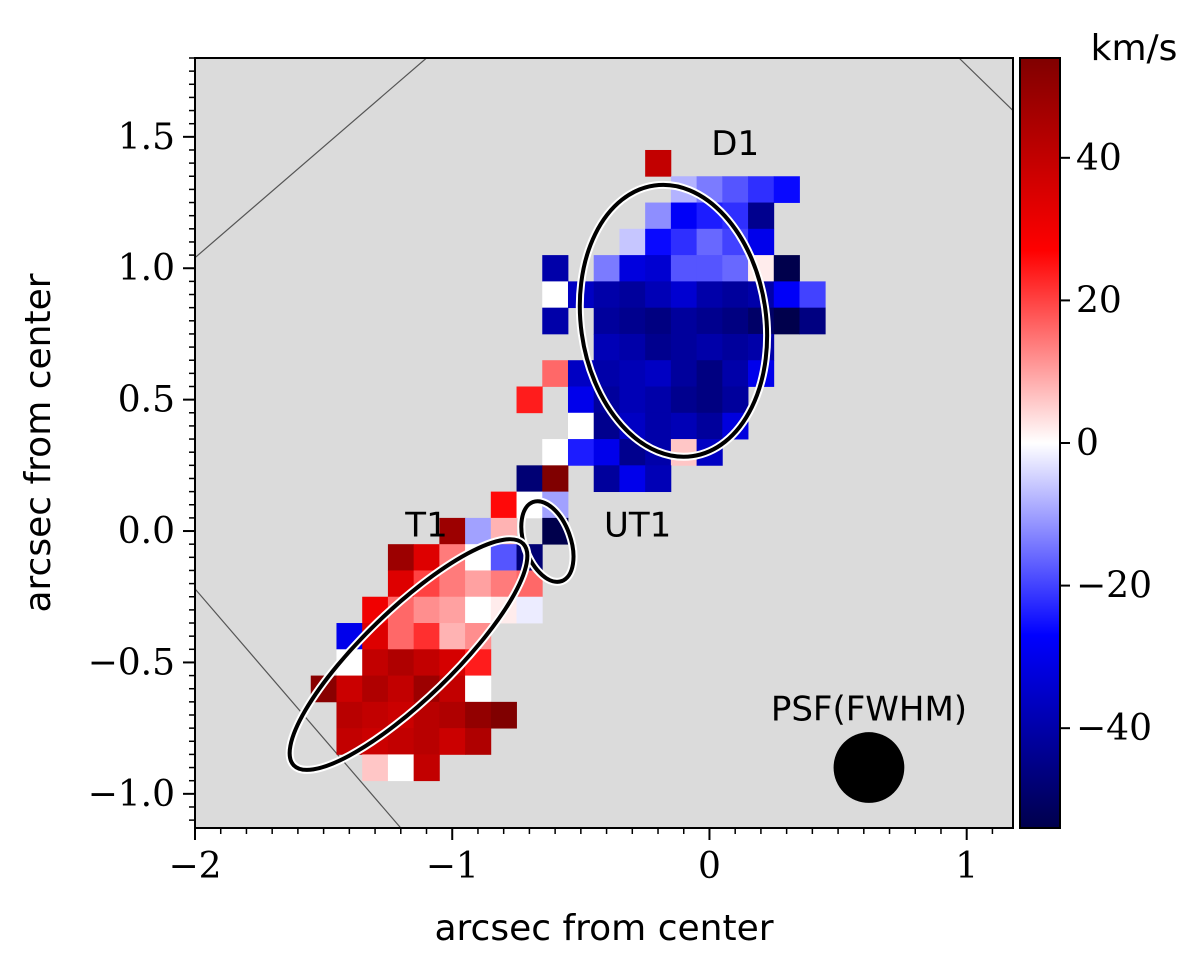 This screenshot has height=967, width=1200. What do you see at coordinates (452, 866) in the screenshot?
I see `x-tick-label: −1` at bounding box center [452, 866].